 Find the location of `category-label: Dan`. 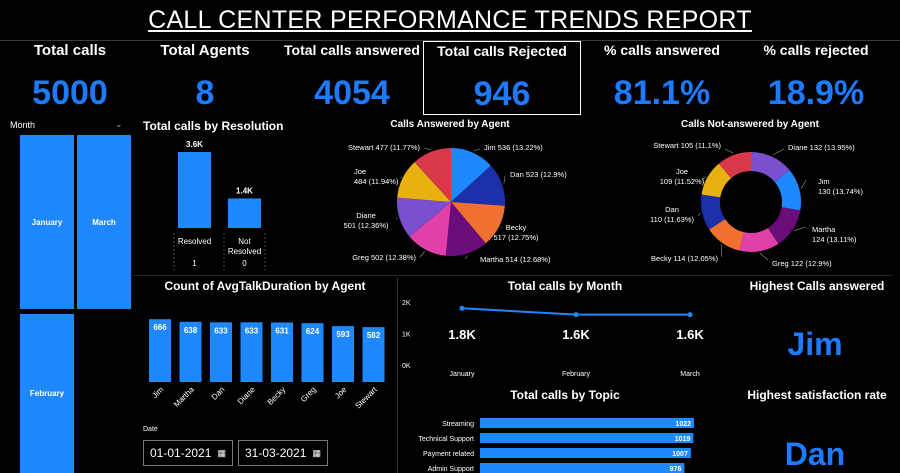

category-label: Dan is located at coordinates (218, 393).